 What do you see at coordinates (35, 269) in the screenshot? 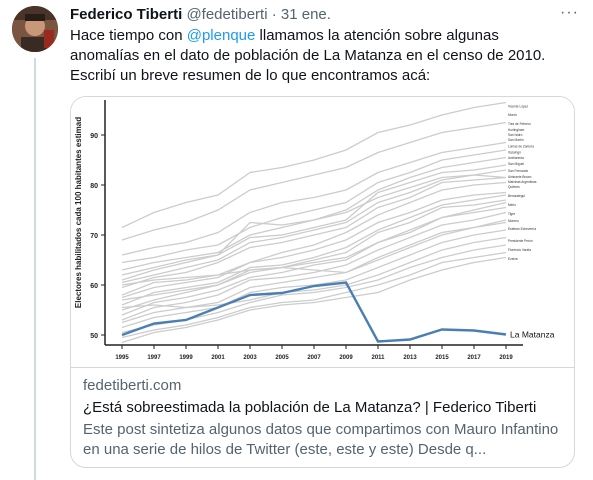
I see `thread-line` at bounding box center [35, 269].